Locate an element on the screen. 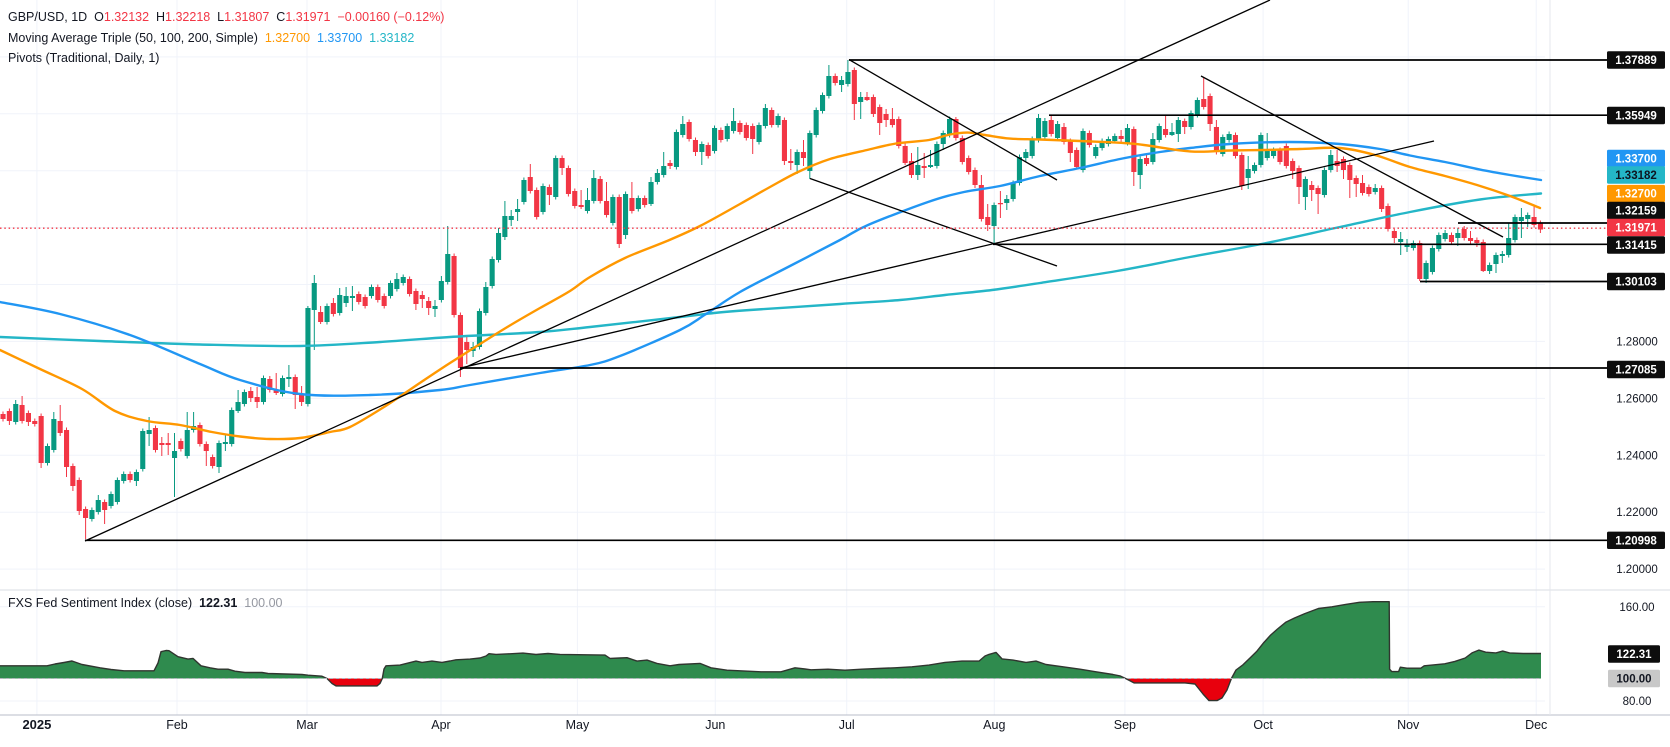  svg-text: 1.20000 is located at coordinates (1637, 570).